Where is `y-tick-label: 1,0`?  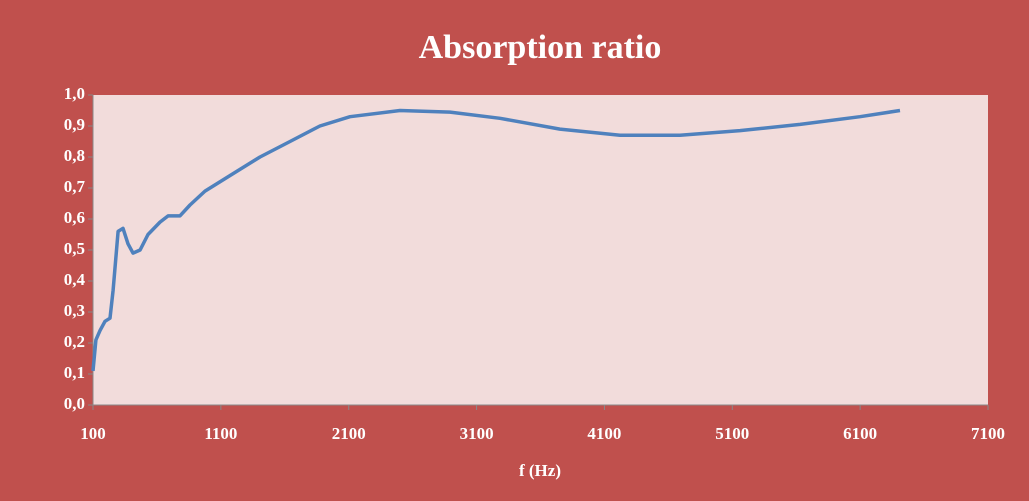
y-tick-label: 1,0 is located at coordinates (74, 93).